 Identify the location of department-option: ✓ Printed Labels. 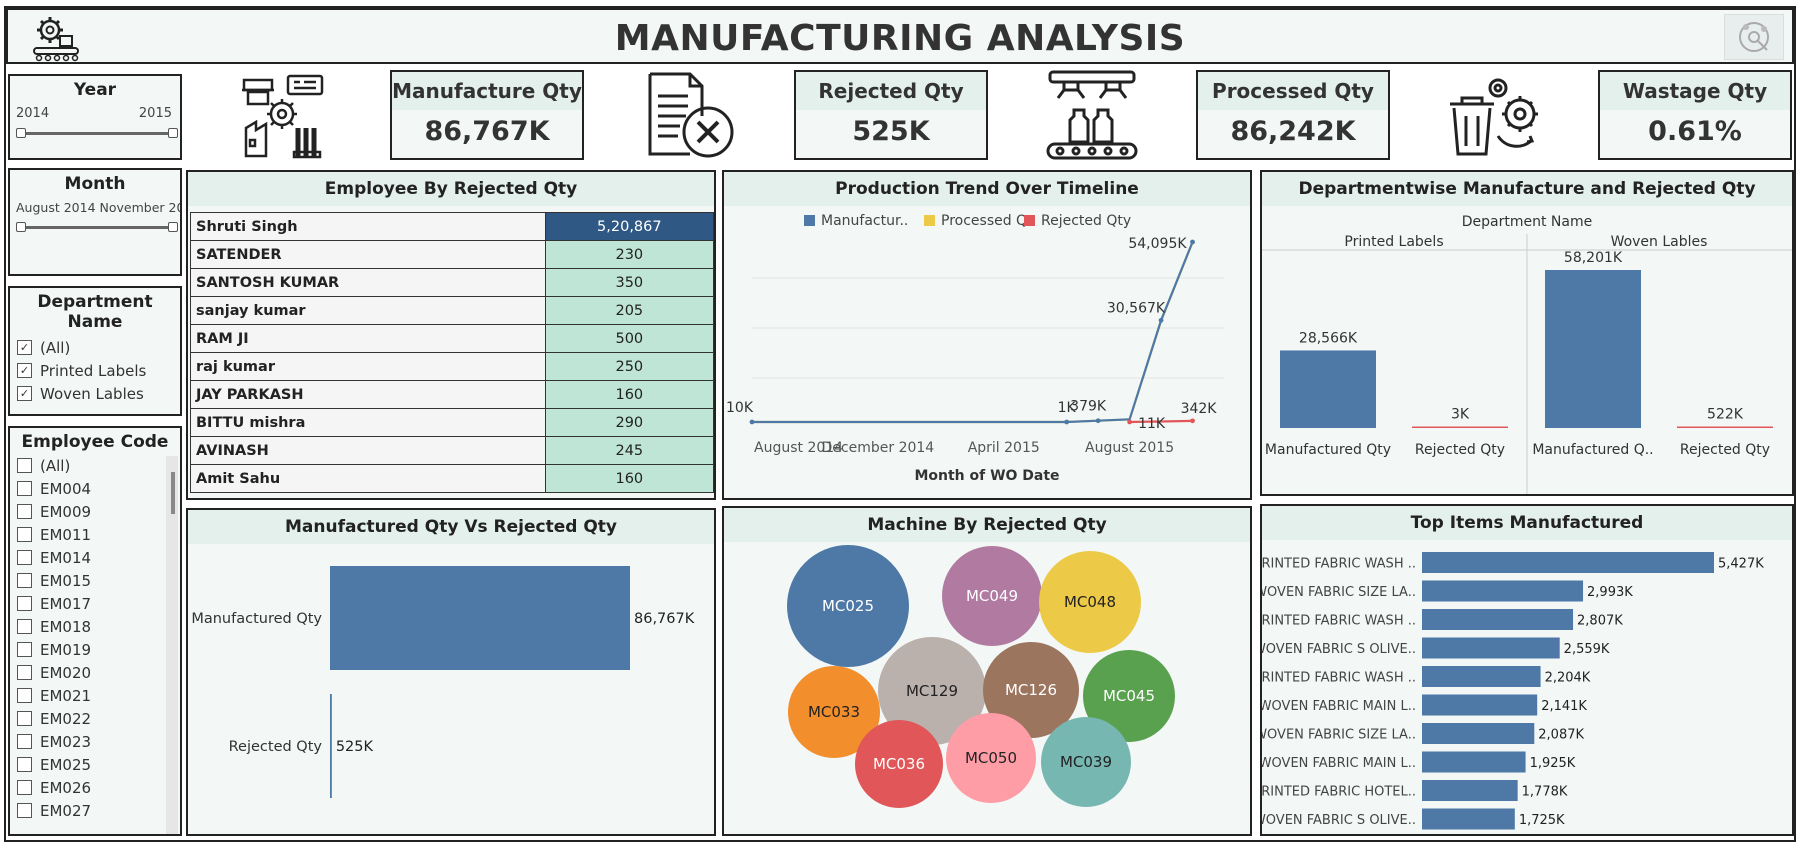
(95, 370).